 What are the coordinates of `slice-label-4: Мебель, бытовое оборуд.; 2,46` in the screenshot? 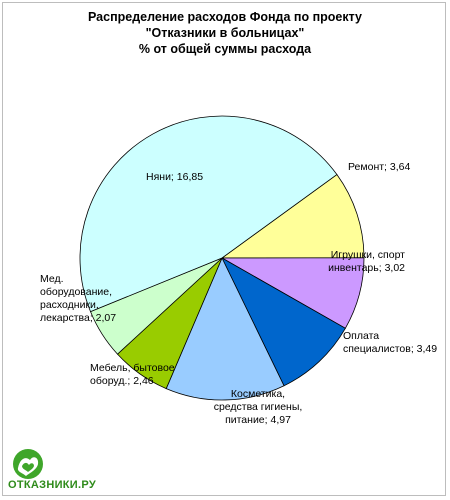 It's located at (132, 374).